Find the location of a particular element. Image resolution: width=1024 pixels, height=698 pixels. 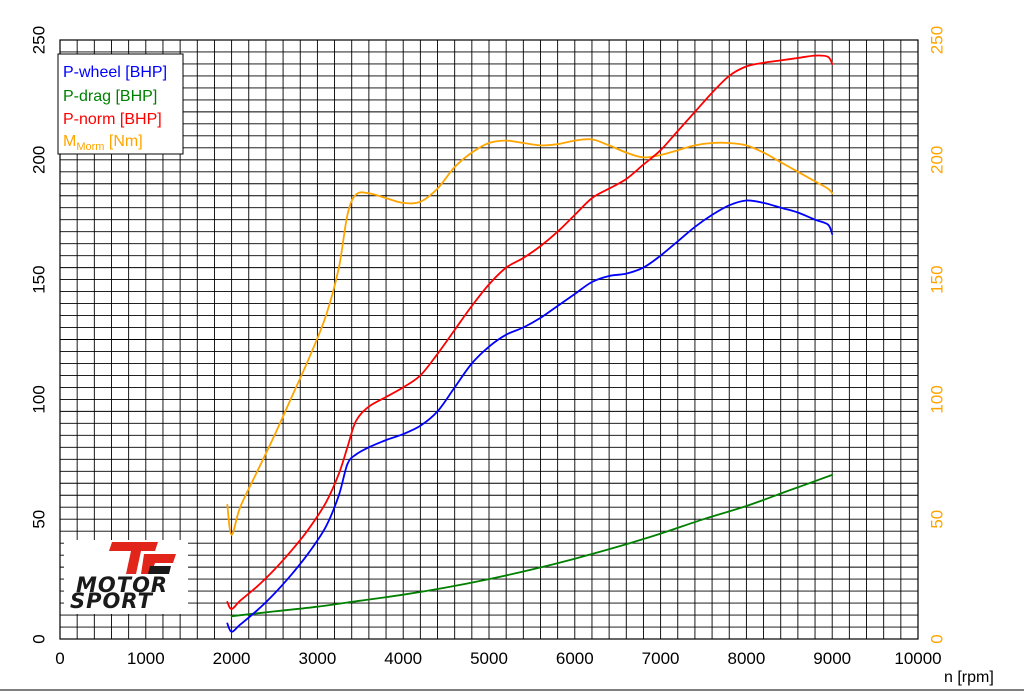

right-tick-label: 150 is located at coordinates (936, 279).